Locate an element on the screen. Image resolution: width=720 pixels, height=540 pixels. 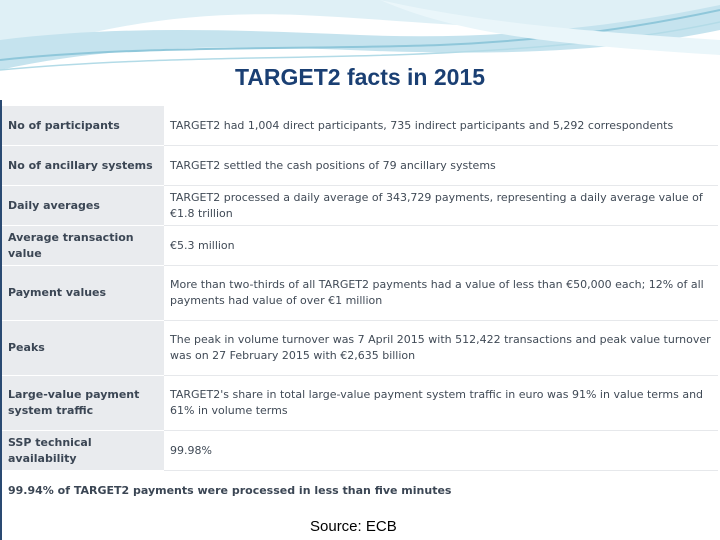
table-row: Average transaction value €5.3 million is located at coordinates (360, 245).